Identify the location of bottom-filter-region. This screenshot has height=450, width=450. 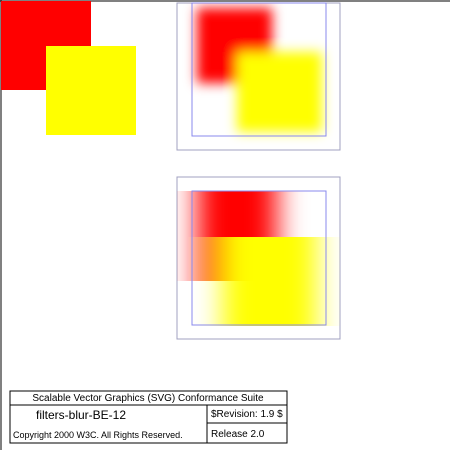
(258, 258).